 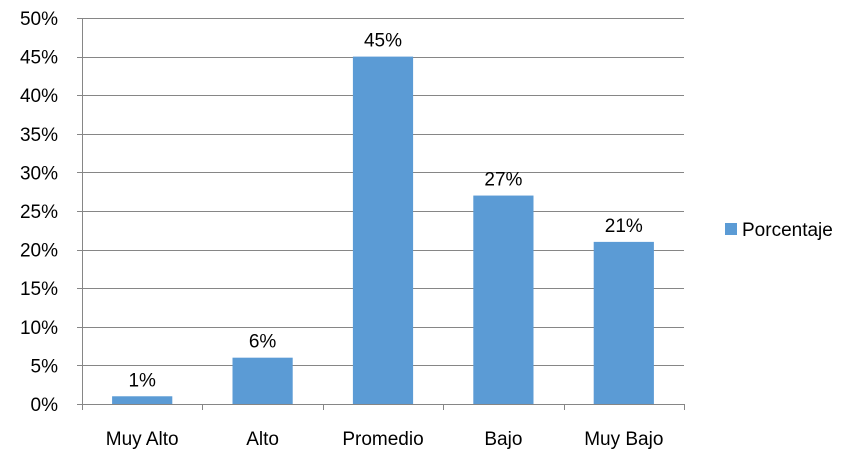 I want to click on bar-alto, so click(x=262, y=380).